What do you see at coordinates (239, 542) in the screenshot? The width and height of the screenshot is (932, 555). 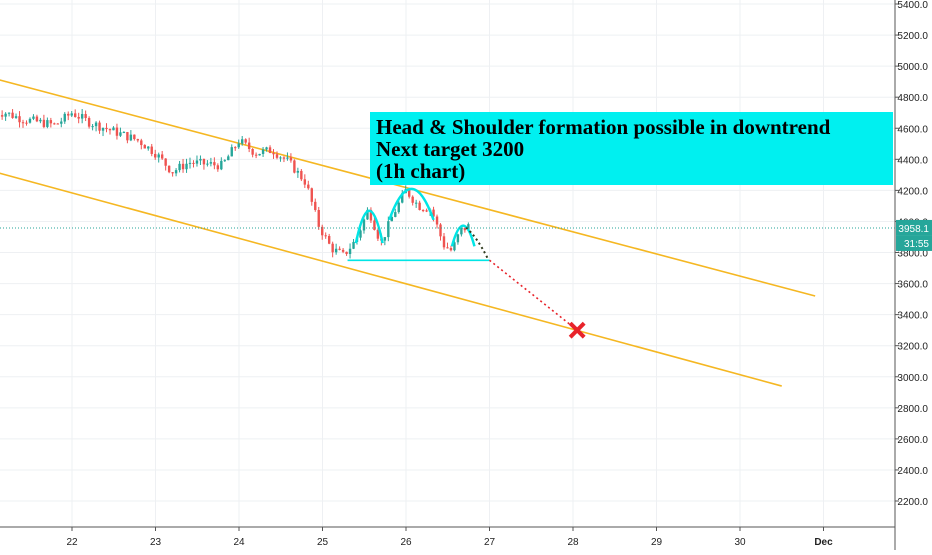 I see `x-tick-label: 24` at bounding box center [239, 542].